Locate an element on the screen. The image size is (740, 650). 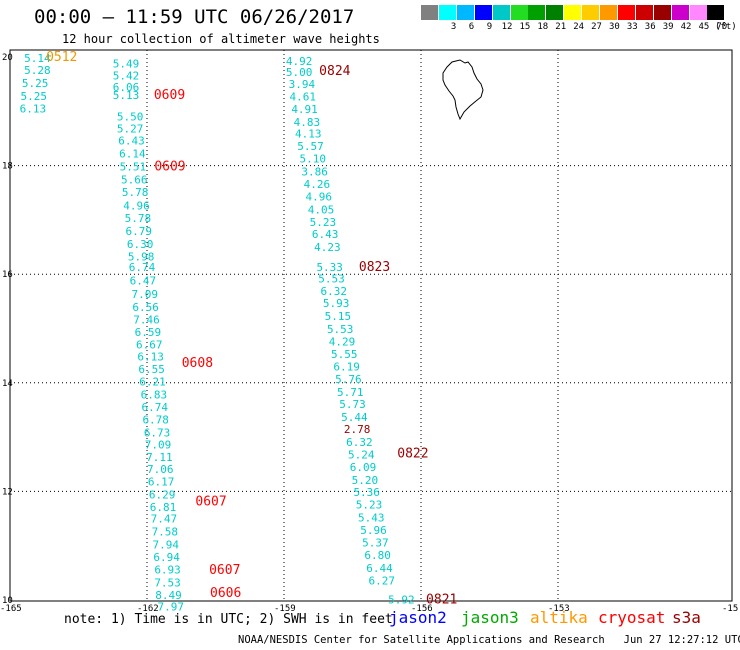
pass-time-label: 0822 is located at coordinates (412, 453).